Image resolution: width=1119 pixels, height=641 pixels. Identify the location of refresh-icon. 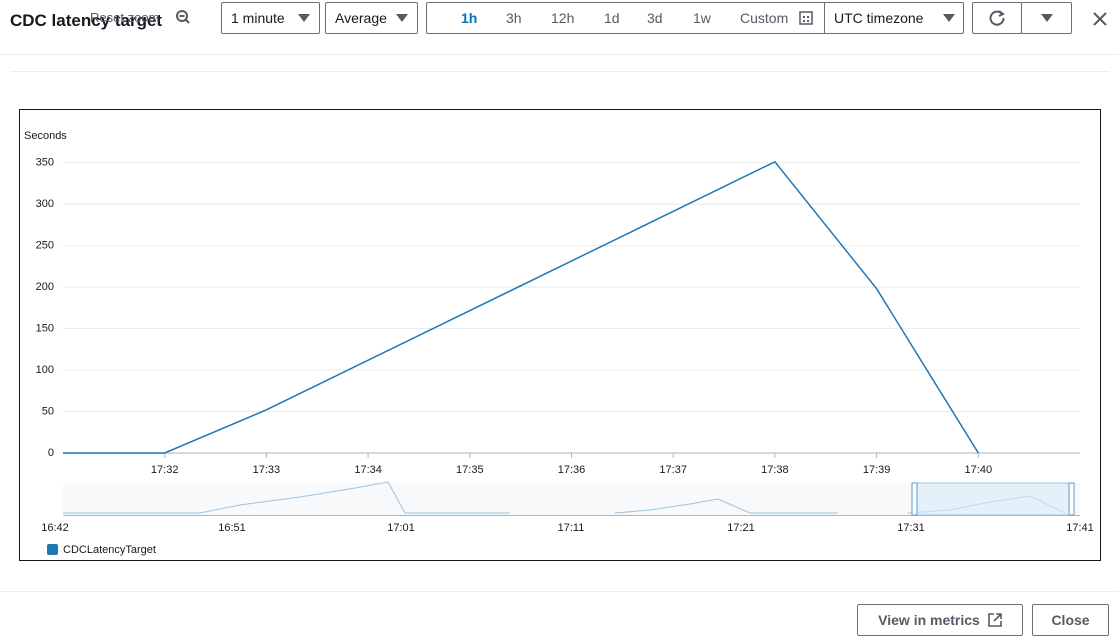
(997, 18).